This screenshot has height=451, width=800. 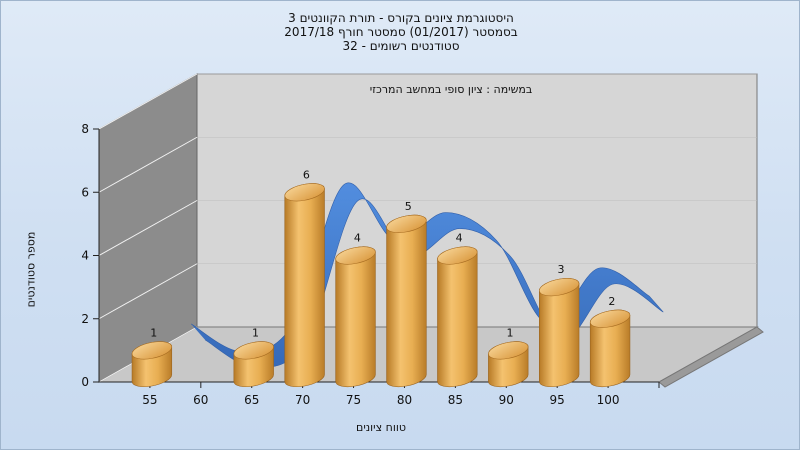 I want to click on x-tick-label: 80, so click(x=404, y=400).